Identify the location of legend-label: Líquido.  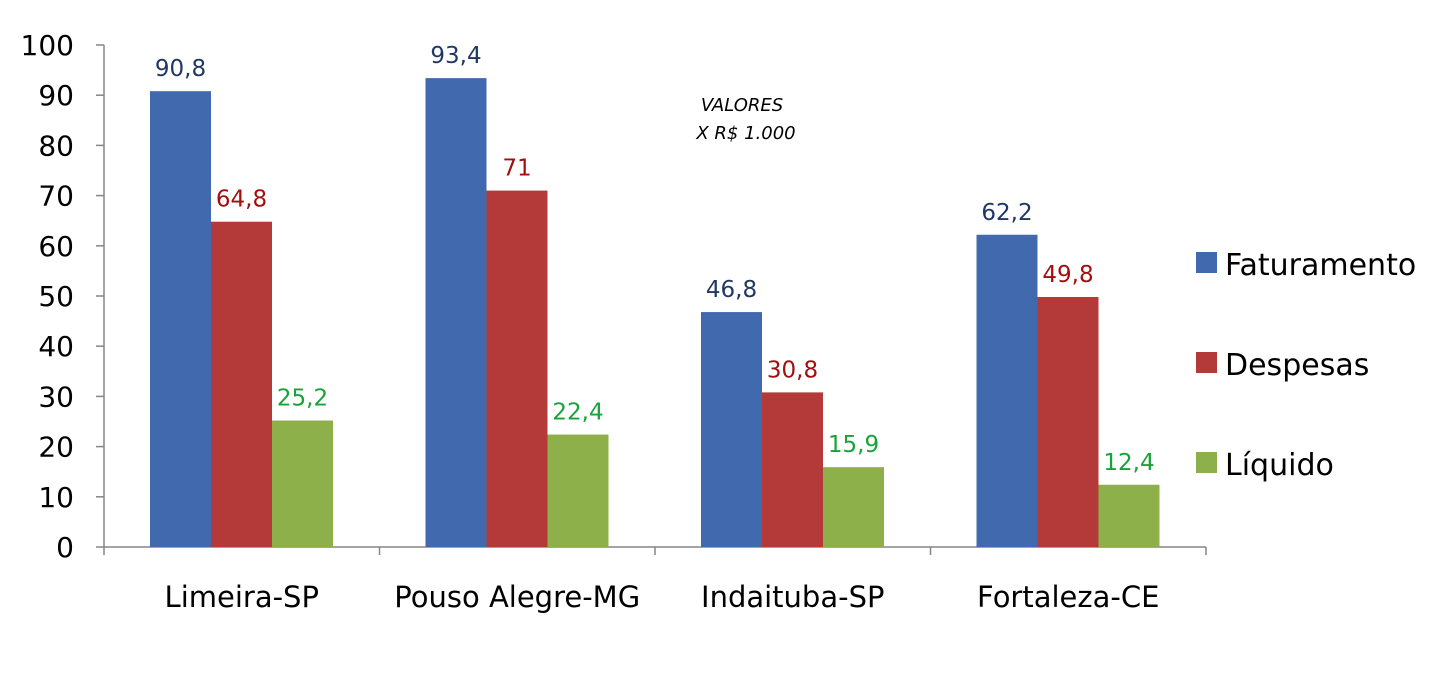
(1279, 465).